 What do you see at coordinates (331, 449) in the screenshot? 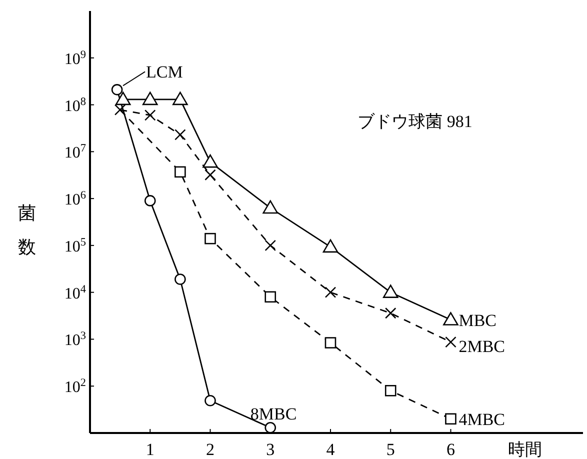
I see `x-tick-label: 4` at bounding box center [331, 449].